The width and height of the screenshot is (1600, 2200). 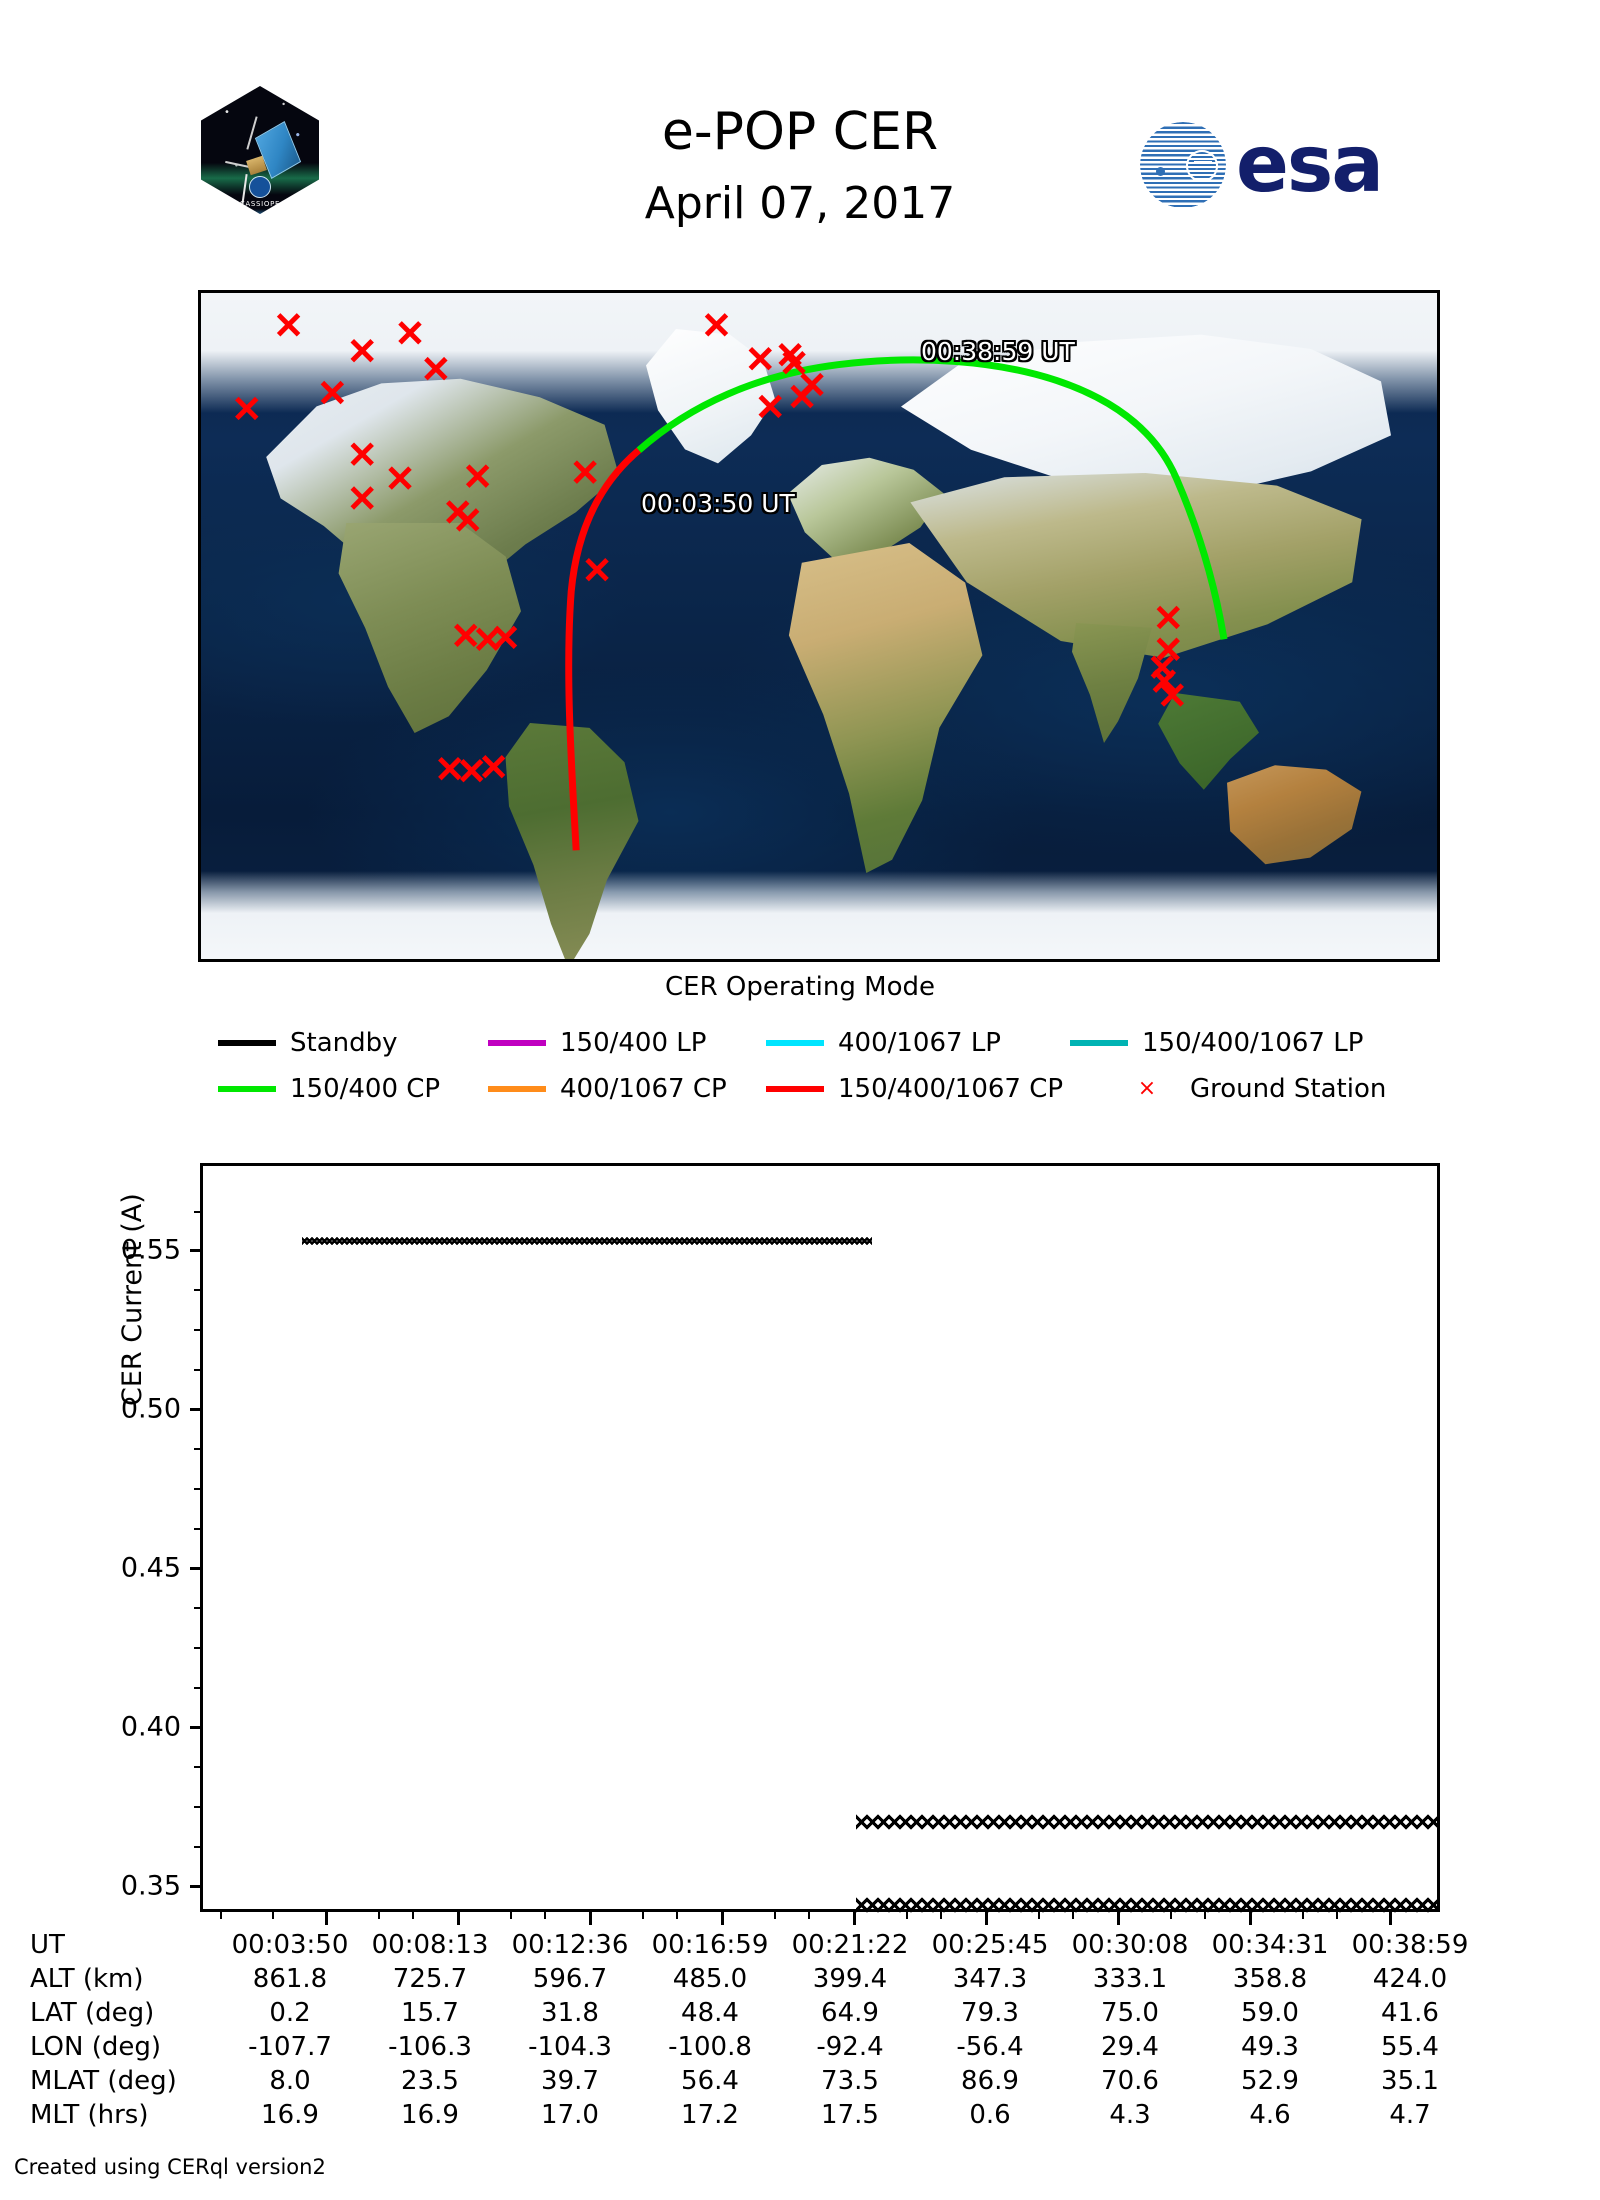 I want to click on legend-item-150-400-lp: 150/400 LP, so click(x=597, y=1043).